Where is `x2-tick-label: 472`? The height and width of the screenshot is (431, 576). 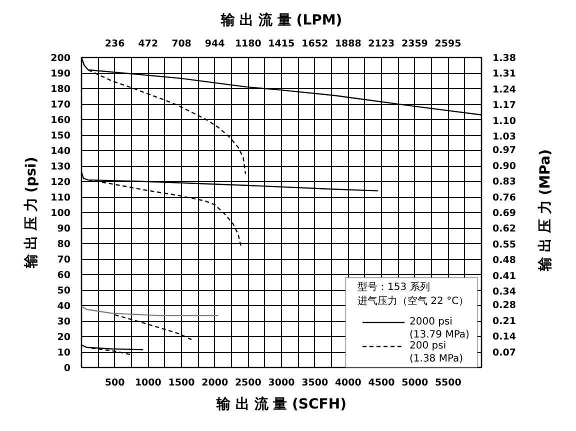 x2-tick-label: 472 is located at coordinates (148, 44).